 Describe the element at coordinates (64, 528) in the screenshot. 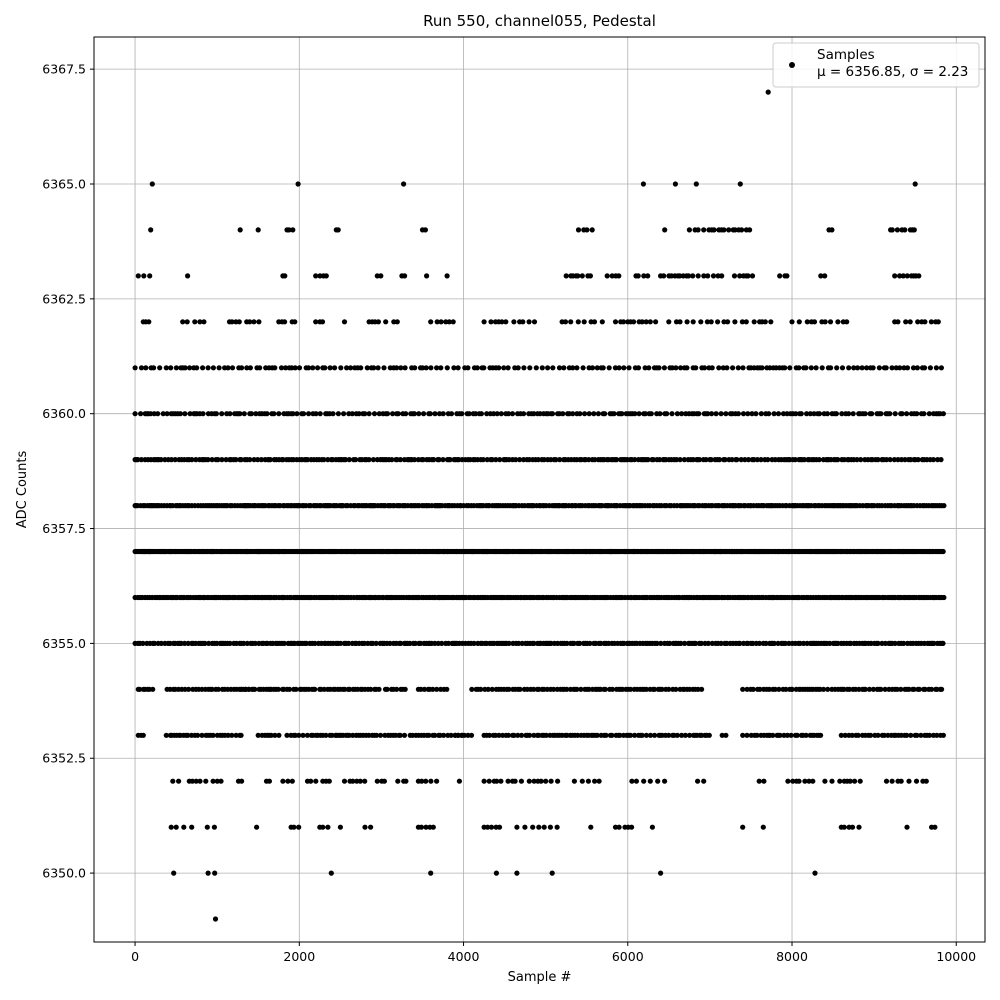

I see `y-tick-label: 6357.5` at that location.